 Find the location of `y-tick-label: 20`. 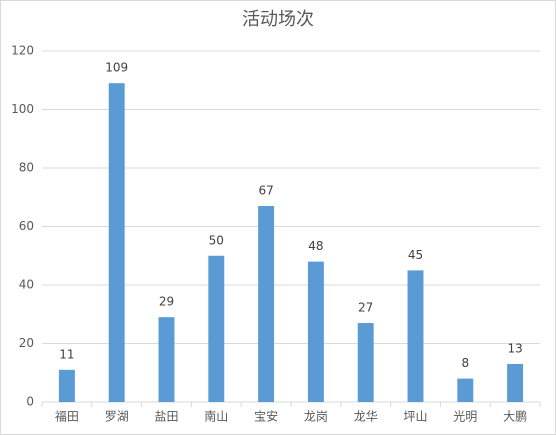

y-tick-label: 20 is located at coordinates (26, 343).